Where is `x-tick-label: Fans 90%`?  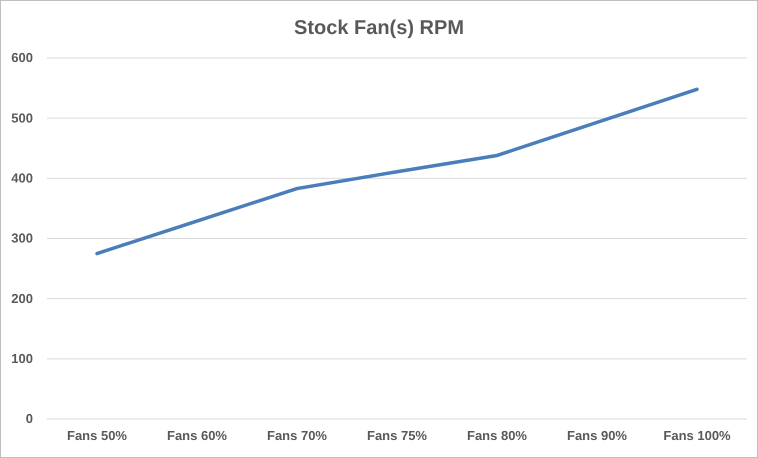 x-tick-label: Fans 90% is located at coordinates (597, 436).